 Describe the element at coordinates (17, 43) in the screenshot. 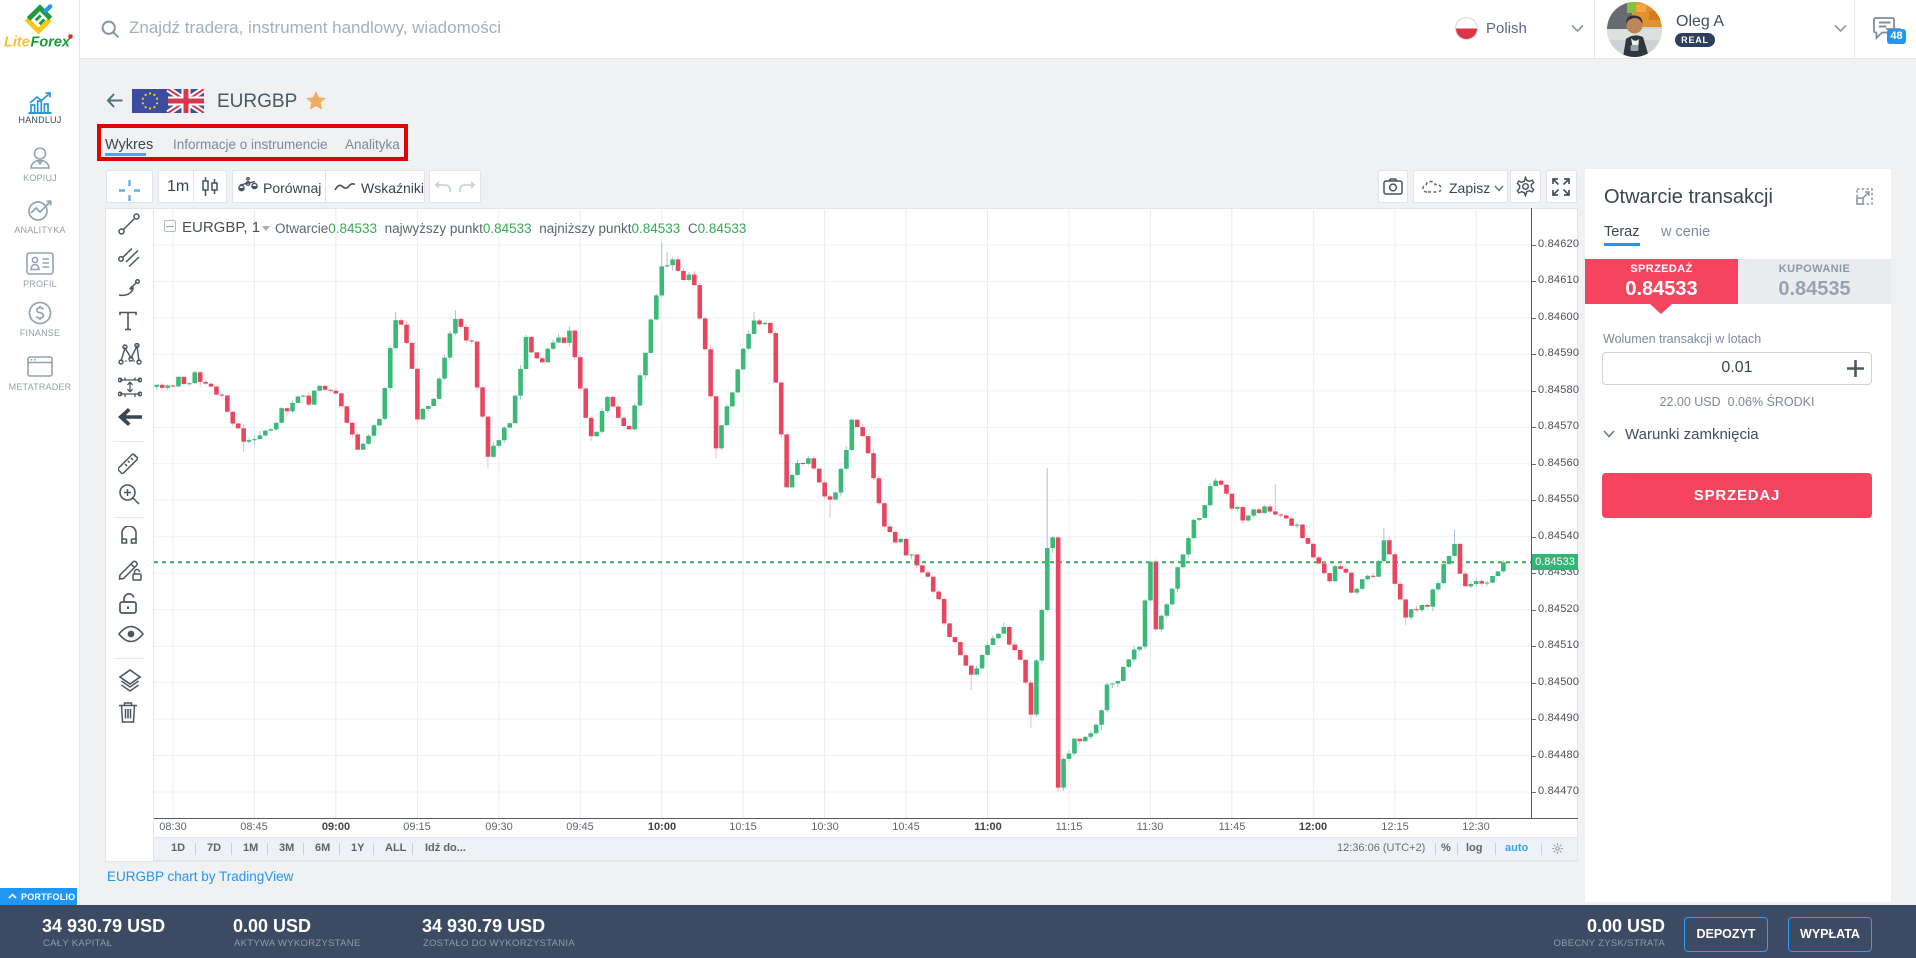

I see `svg-text: Lite` at that location.